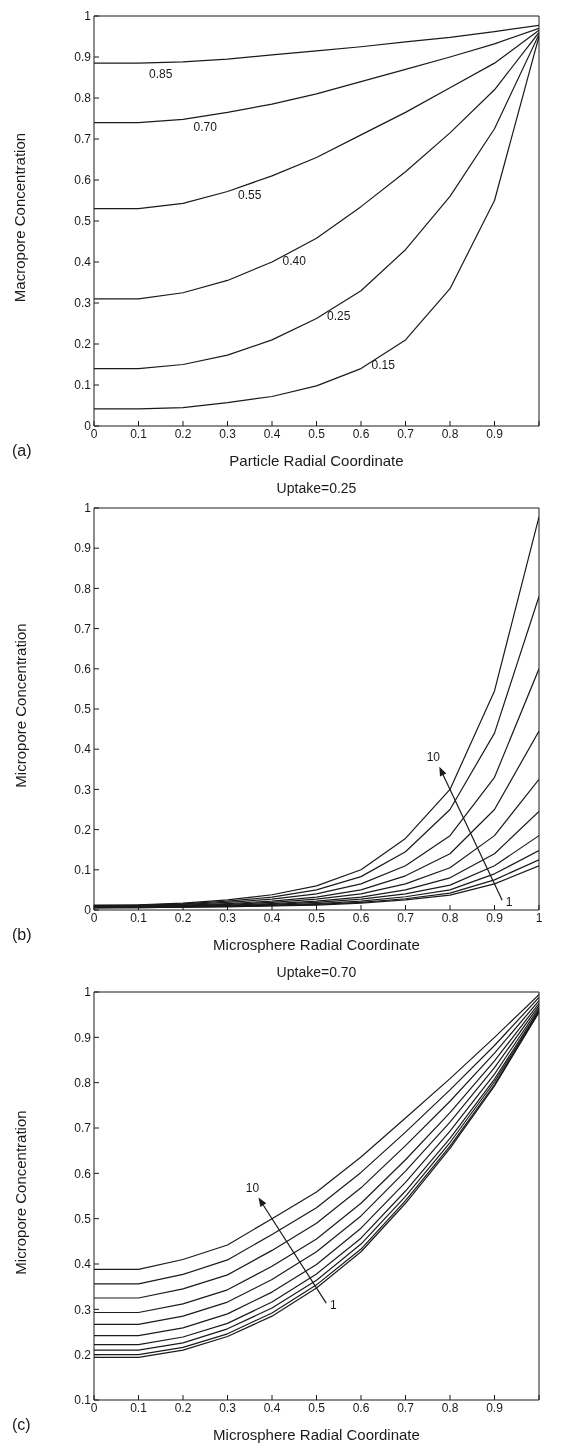 The height and width of the screenshot is (1455, 561). Describe the element at coordinates (22, 935) in the screenshot. I see `text: (b)` at that location.